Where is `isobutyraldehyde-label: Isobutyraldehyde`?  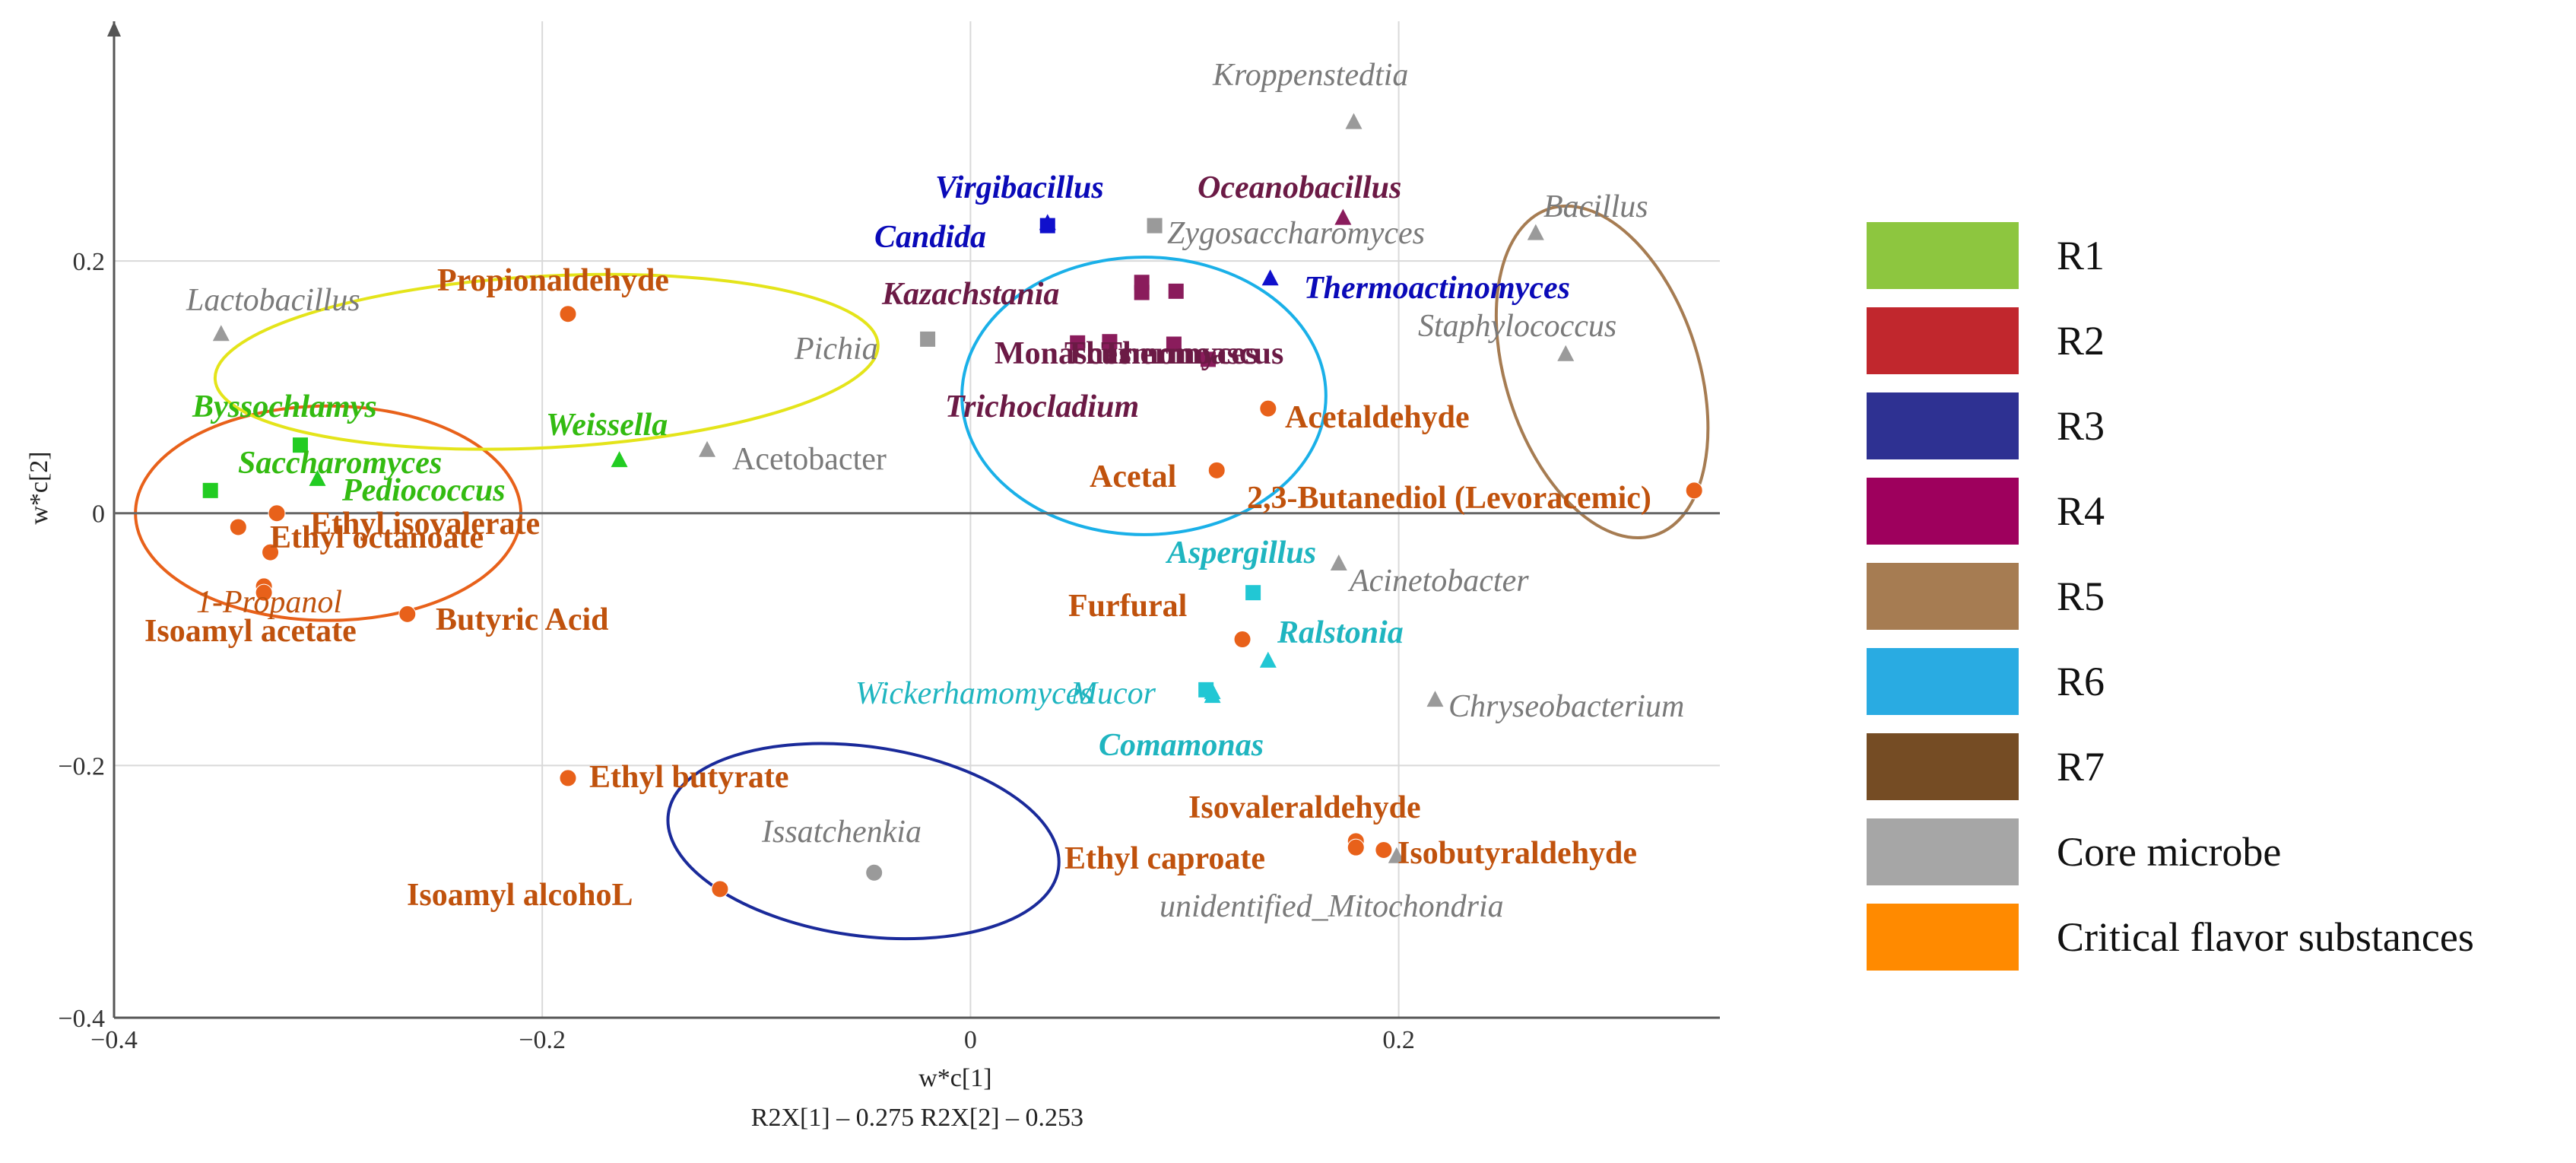
isobutyraldehyde-label: Isobutyraldehyde is located at coordinates (1517, 853).